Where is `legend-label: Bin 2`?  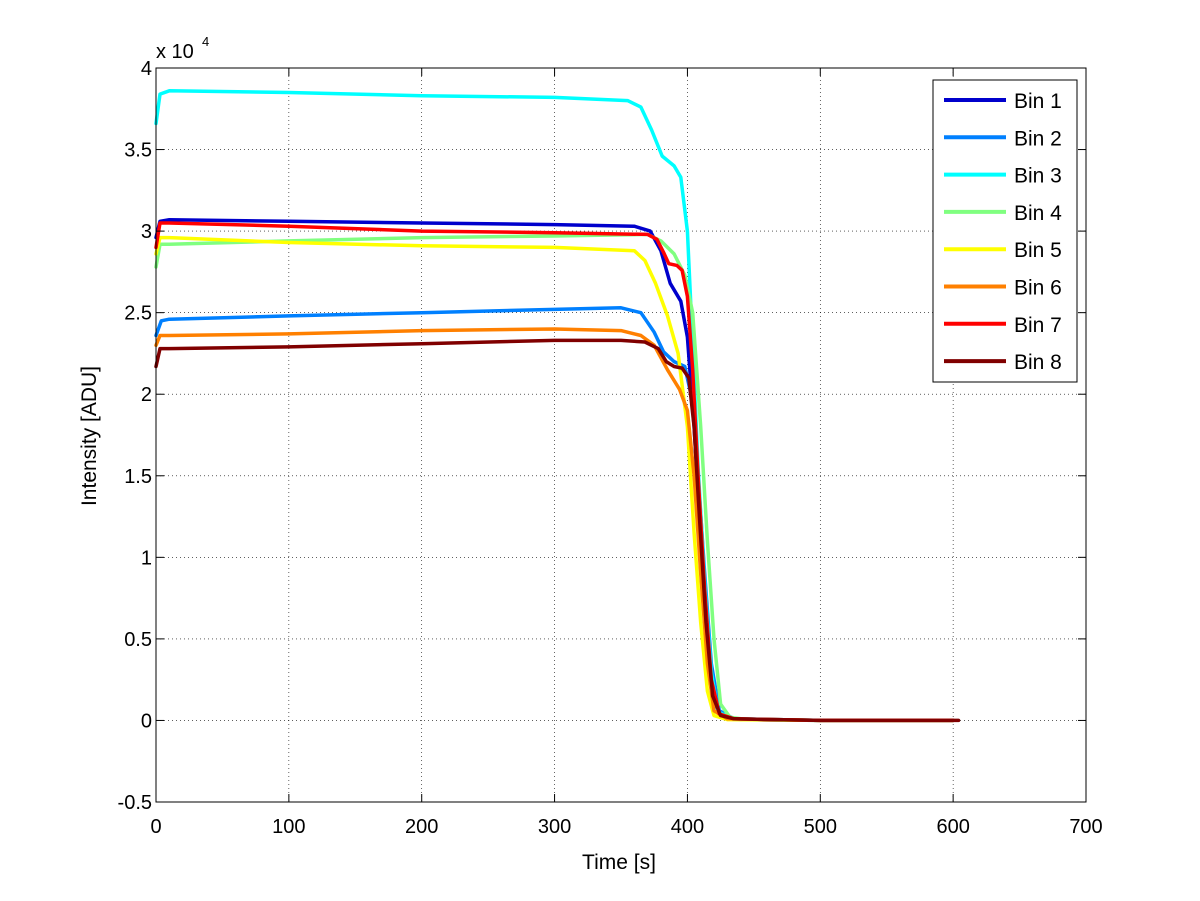 legend-label: Bin 2 is located at coordinates (1038, 138).